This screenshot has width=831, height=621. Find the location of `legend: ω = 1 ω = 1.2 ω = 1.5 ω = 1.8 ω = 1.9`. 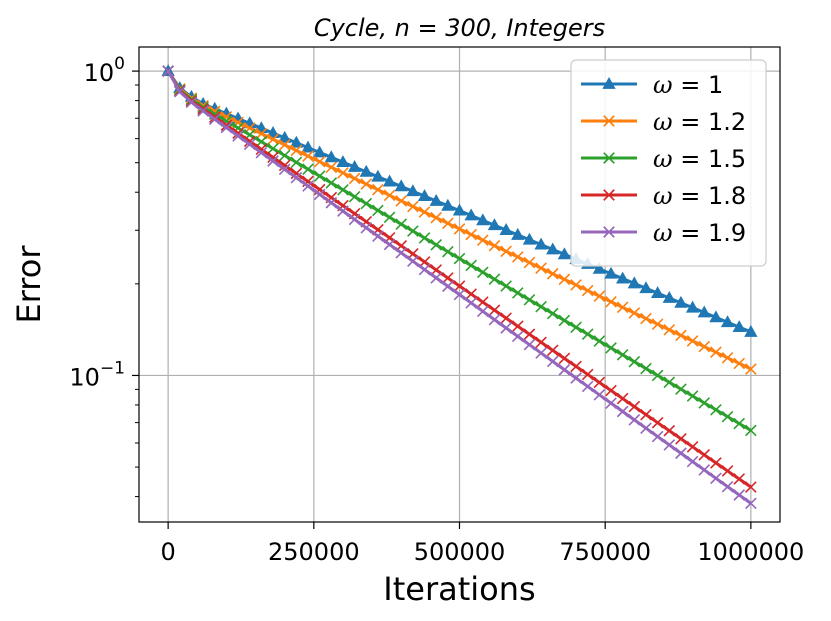

legend: ω = 1 ω = 1.2 ω = 1.5 ω = 1.8 ω = 1.9 is located at coordinates (668, 163).